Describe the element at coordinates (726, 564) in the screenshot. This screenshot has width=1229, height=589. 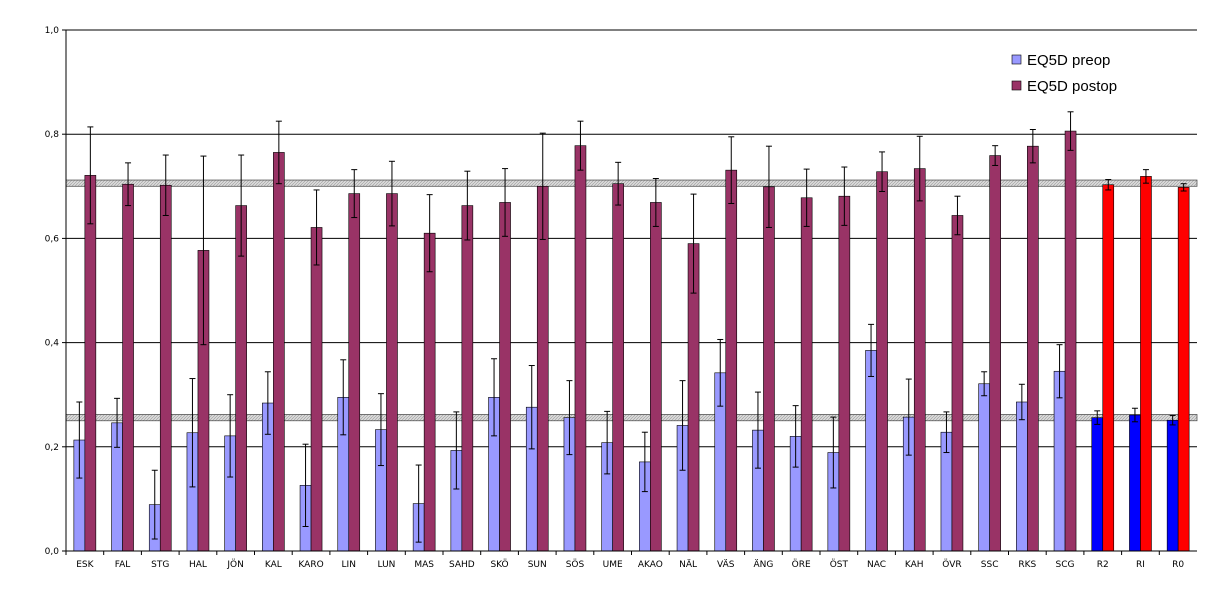
I see `x-tick-label: VÄS` at that location.